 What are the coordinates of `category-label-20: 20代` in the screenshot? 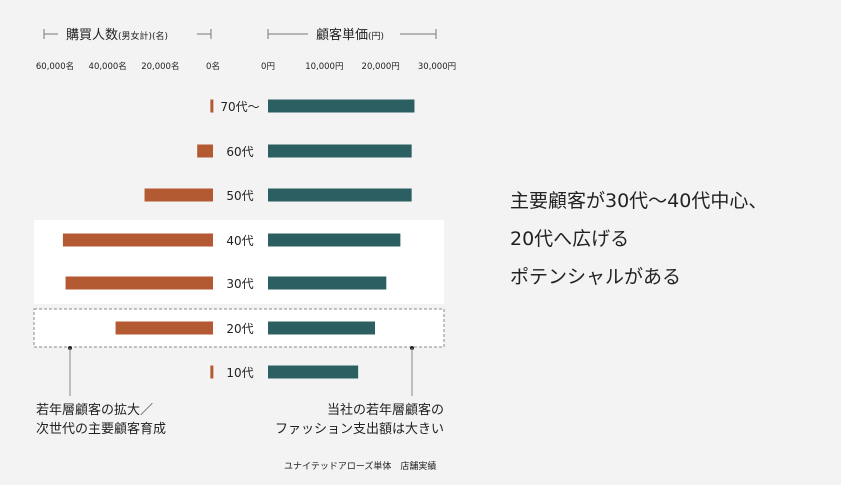 It's located at (239, 329).